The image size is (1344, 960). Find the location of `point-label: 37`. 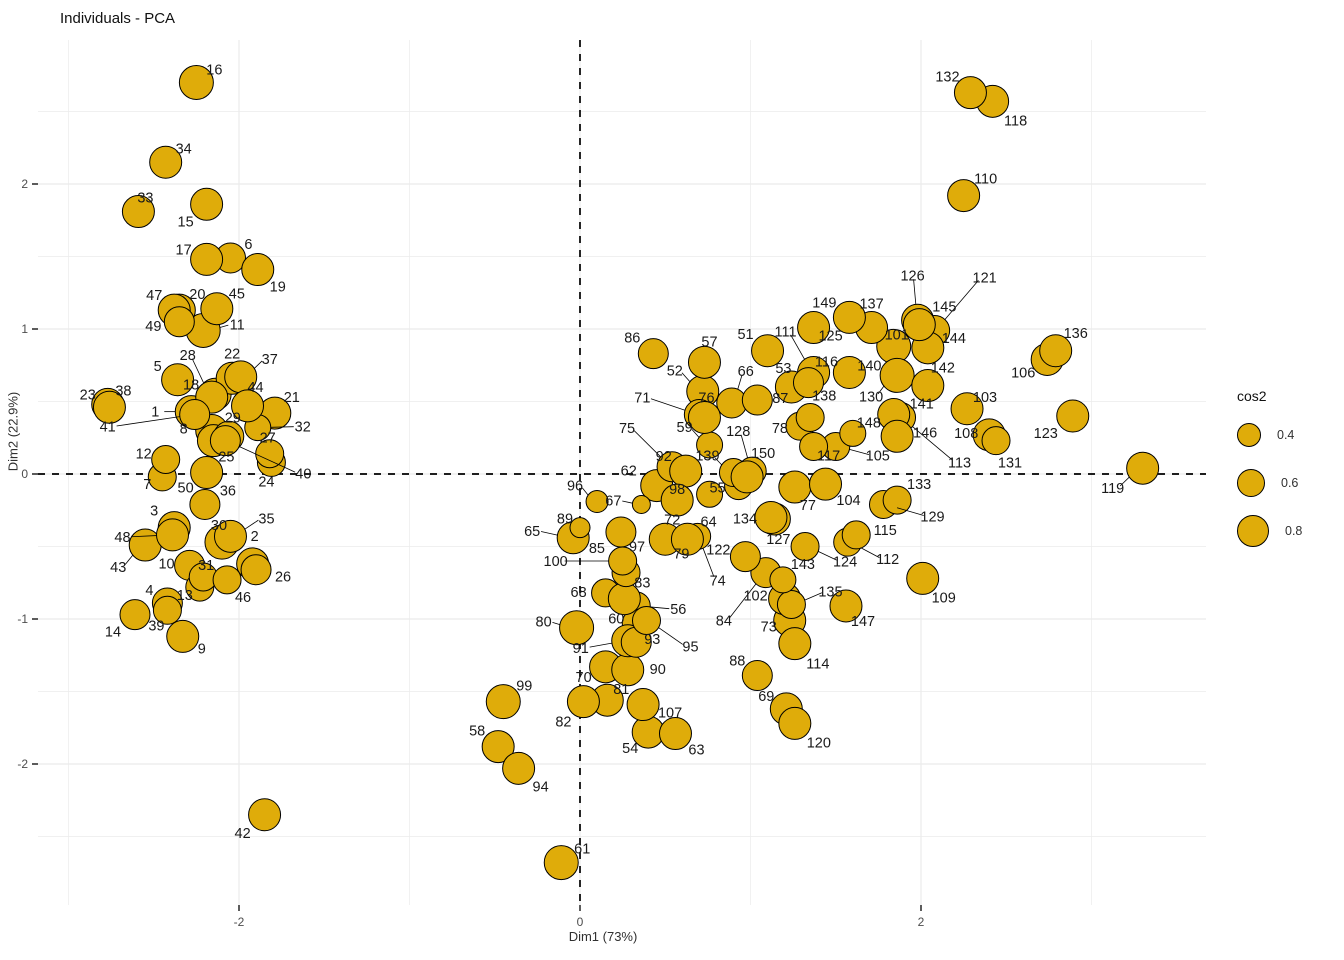

point-label: 37 is located at coordinates (270, 360).